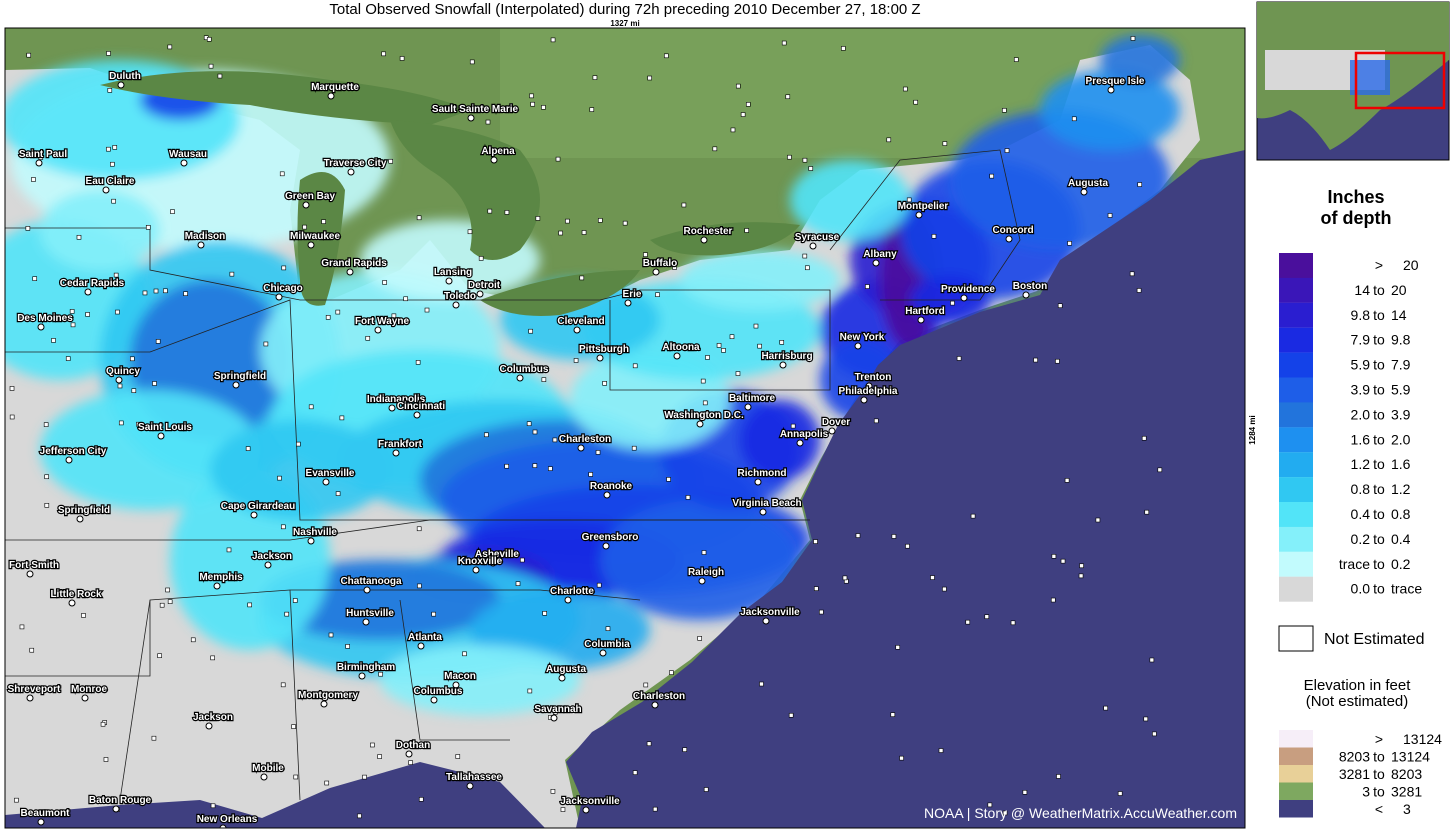  What do you see at coordinates (1366, 792) in the screenshot?
I see `legend-from: 3` at bounding box center [1366, 792].